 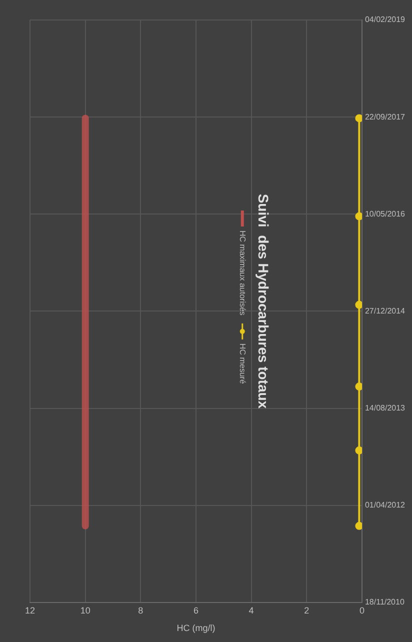 I want to click on legend-label: HC maximaux autorisés, so click(x=243, y=273).